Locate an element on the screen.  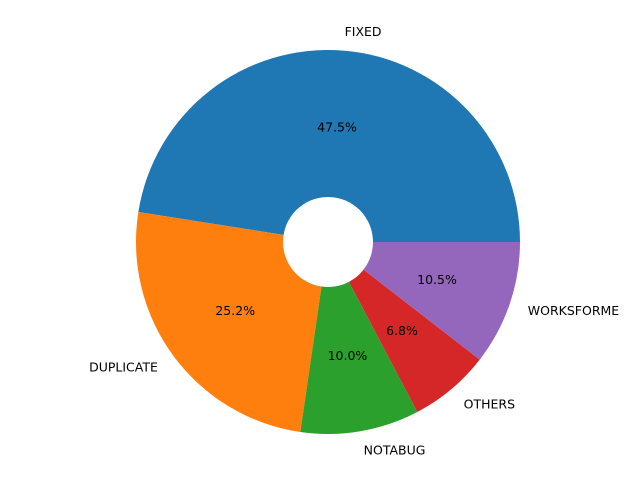
pie-category-label: DUPLICATE is located at coordinates (123, 367).